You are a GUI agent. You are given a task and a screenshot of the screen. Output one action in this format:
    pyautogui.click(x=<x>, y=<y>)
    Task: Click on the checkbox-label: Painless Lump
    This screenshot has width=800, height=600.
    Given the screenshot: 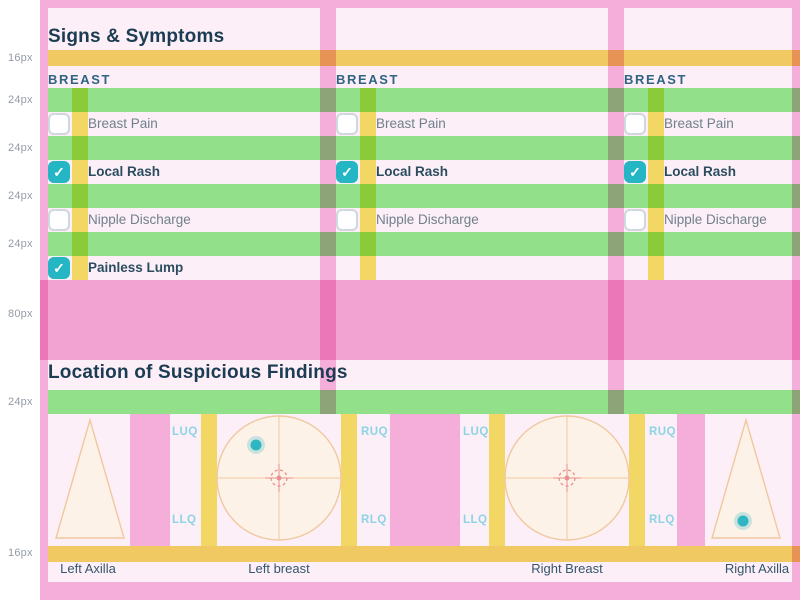 What is the action you would take?
    pyautogui.click(x=136, y=267)
    